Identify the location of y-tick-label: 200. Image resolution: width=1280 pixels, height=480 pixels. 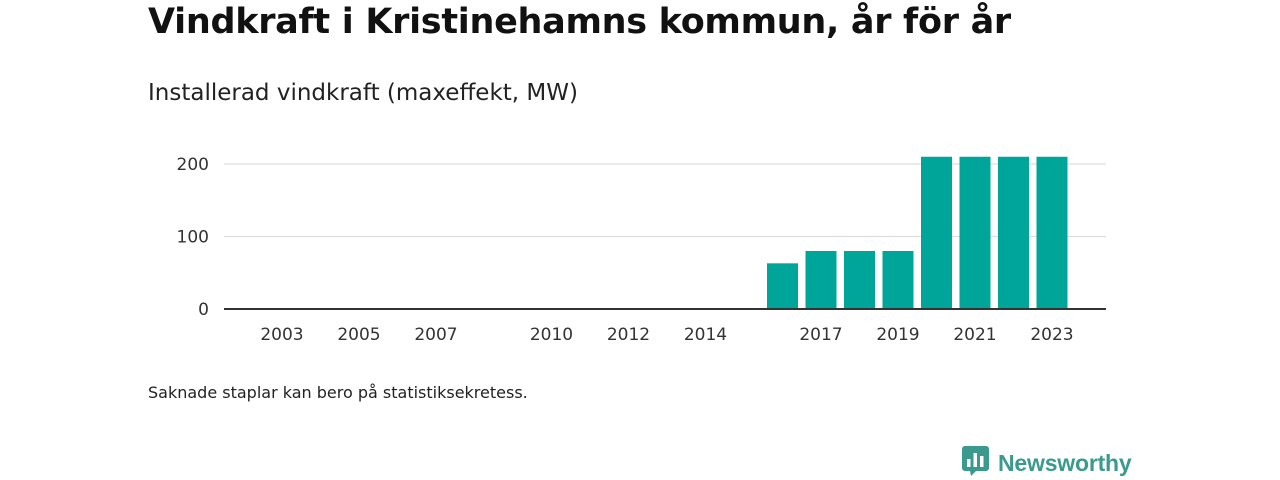
(193, 165).